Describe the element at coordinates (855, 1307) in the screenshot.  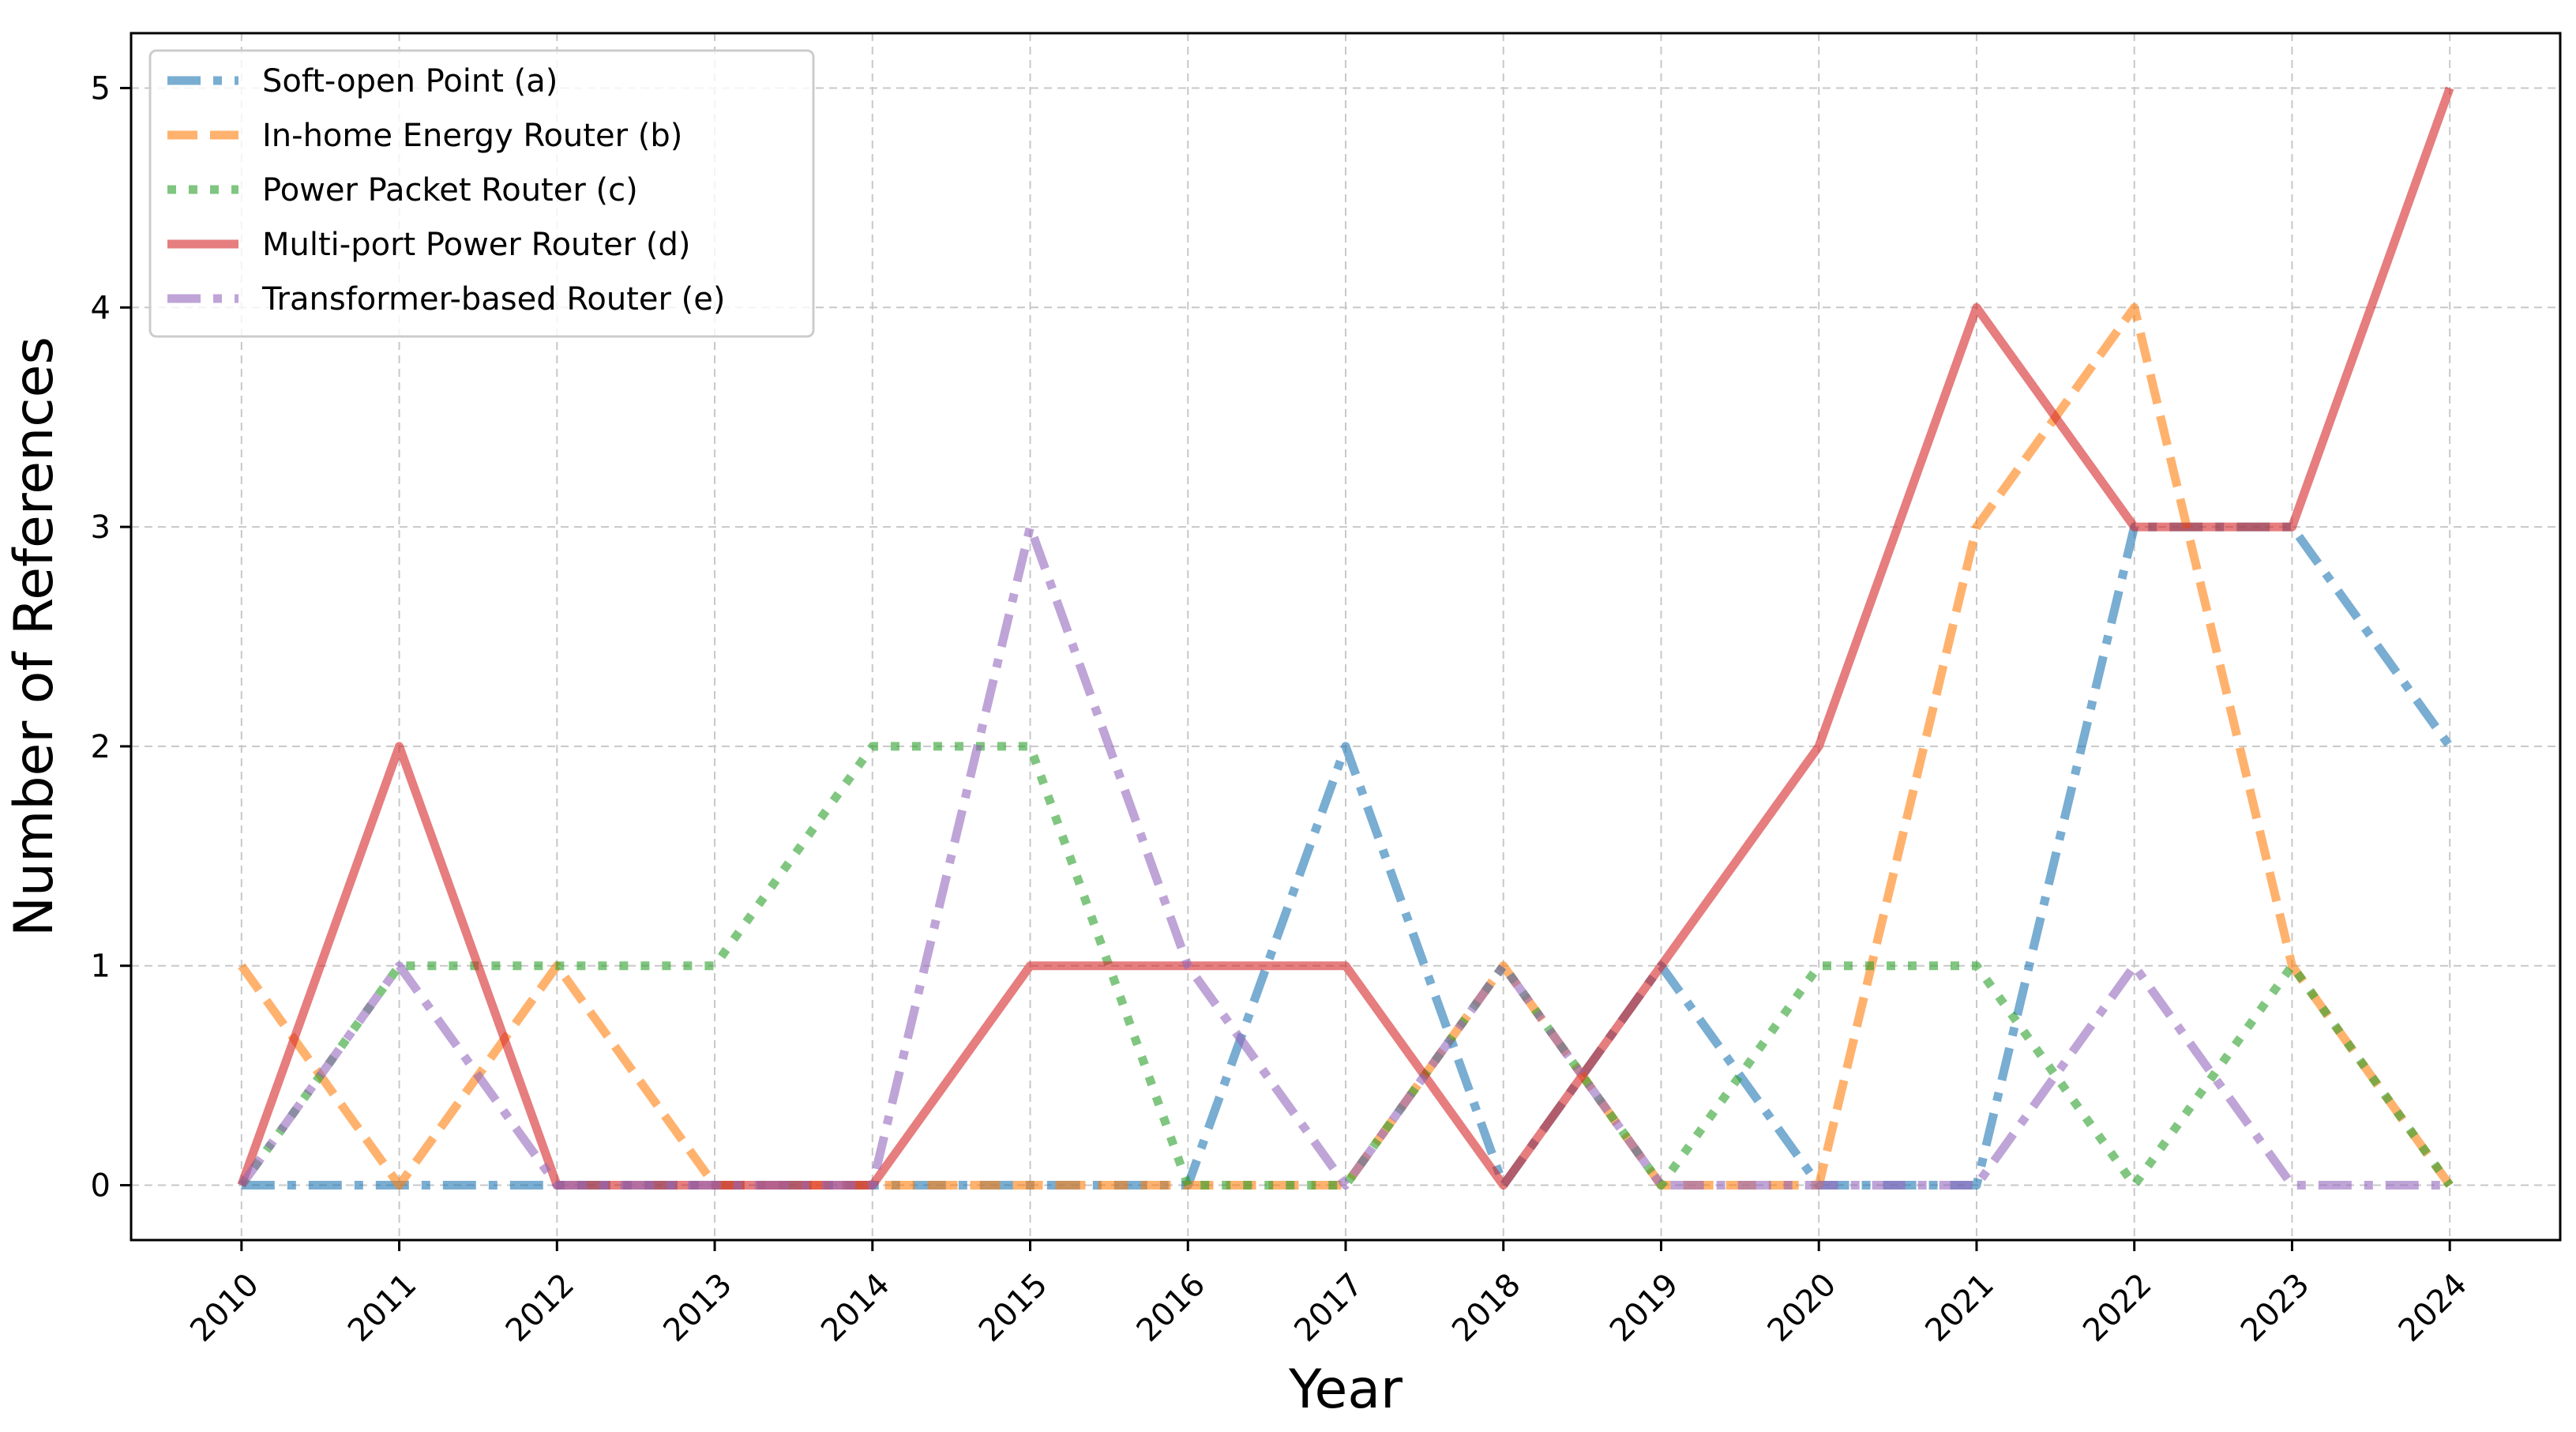
I see `x-tick-label: 2014` at that location.